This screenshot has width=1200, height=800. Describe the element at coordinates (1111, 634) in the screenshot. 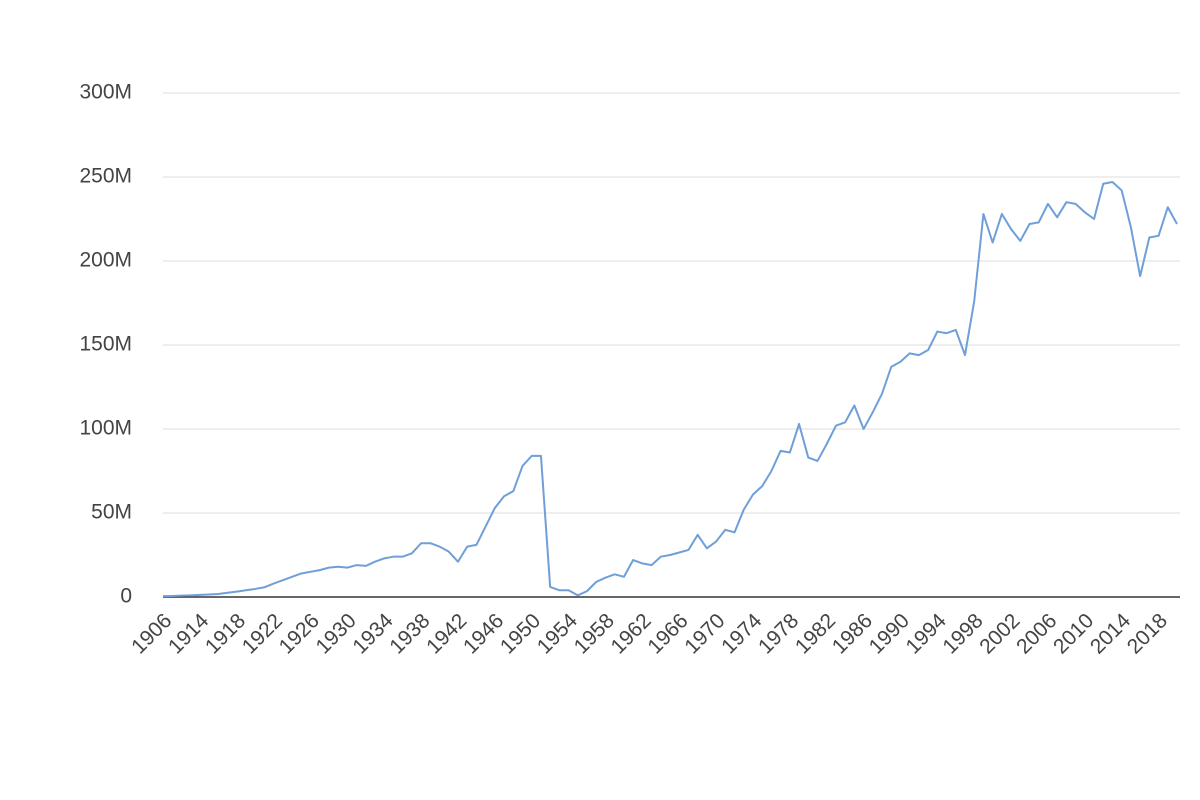

I see `x-tick-label: 2014` at that location.